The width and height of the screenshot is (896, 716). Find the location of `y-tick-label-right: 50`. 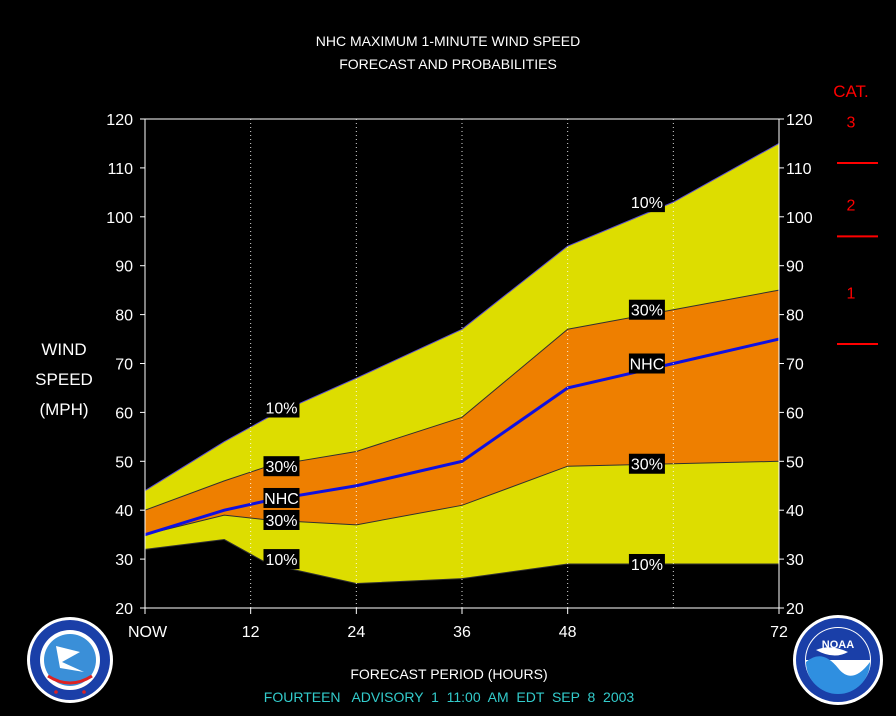

y-tick-label-right: 50 is located at coordinates (795, 462).